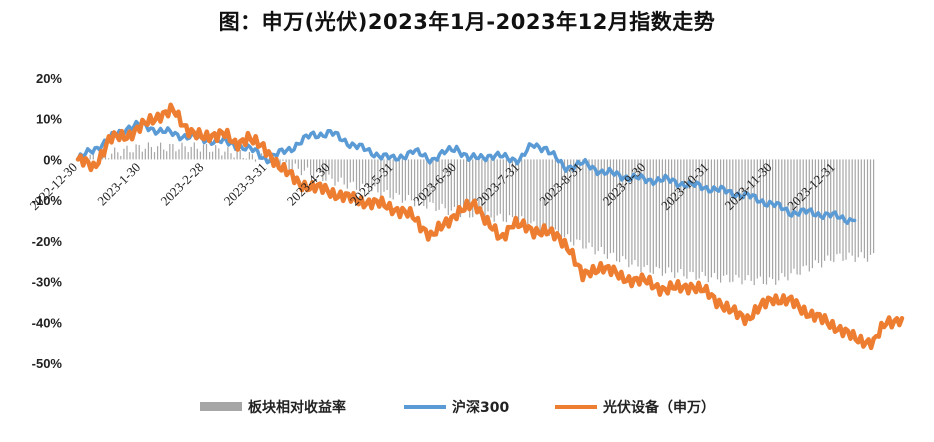 The width and height of the screenshot is (934, 442). Describe the element at coordinates (47, 282) in the screenshot. I see `y-tick-label: -30%` at that location.